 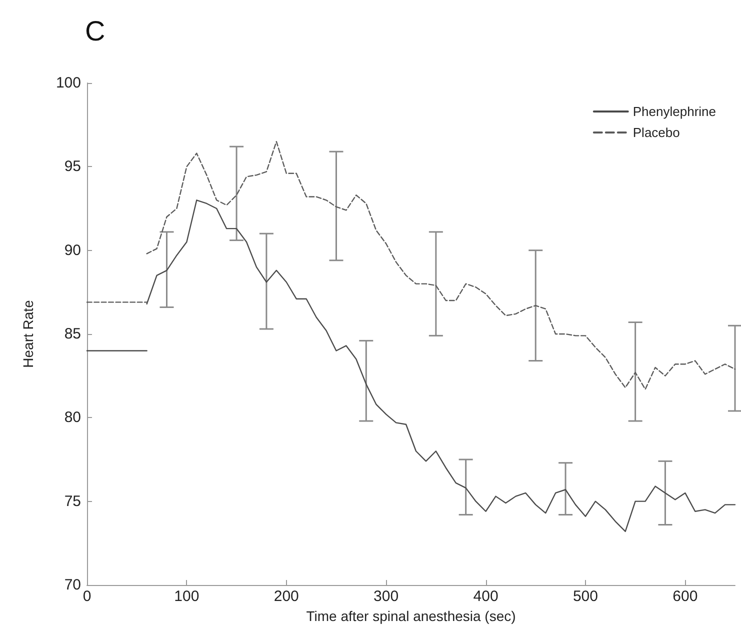 What do you see at coordinates (656, 132) in the screenshot?
I see `legend-label: Placebo` at bounding box center [656, 132].